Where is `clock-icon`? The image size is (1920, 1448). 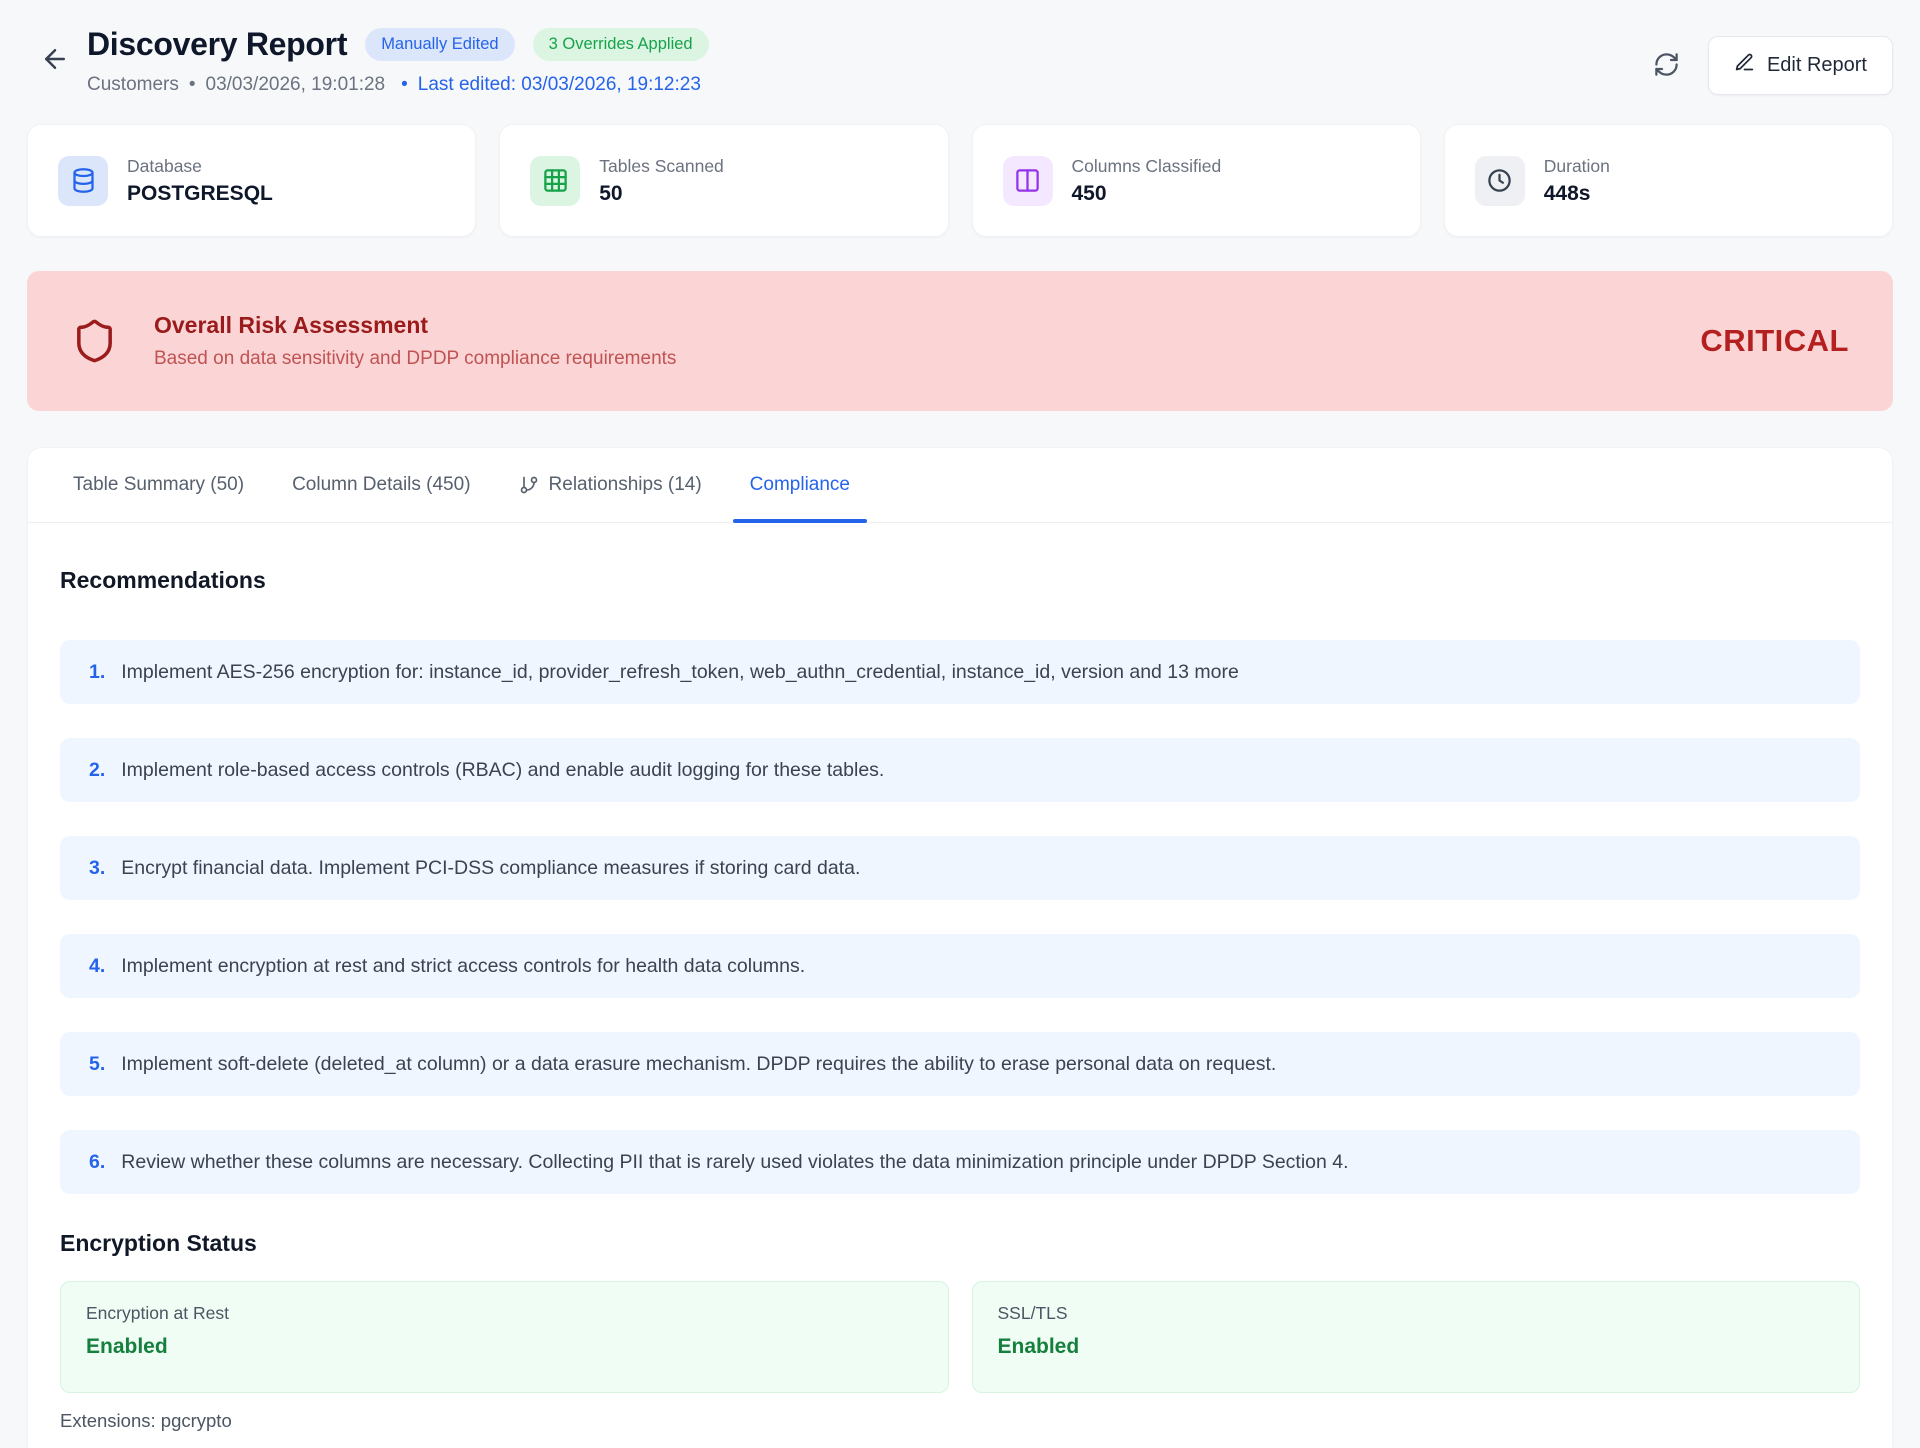 clock-icon is located at coordinates (1499, 180).